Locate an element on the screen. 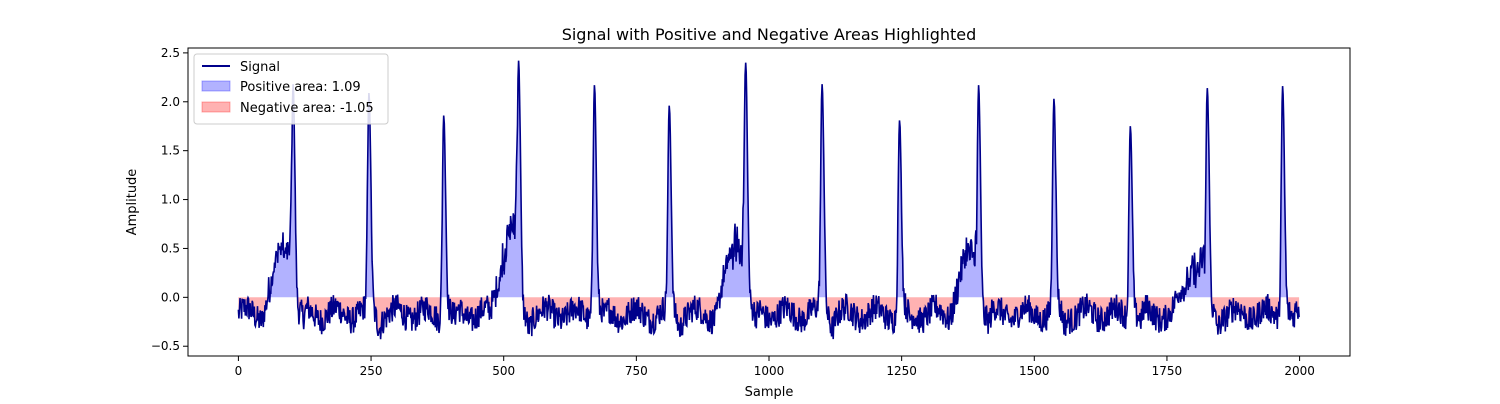 Image resolution: width=1500 pixels, height=404 pixels. legend-label-negative: Negative area: -1.05 is located at coordinates (307, 108).